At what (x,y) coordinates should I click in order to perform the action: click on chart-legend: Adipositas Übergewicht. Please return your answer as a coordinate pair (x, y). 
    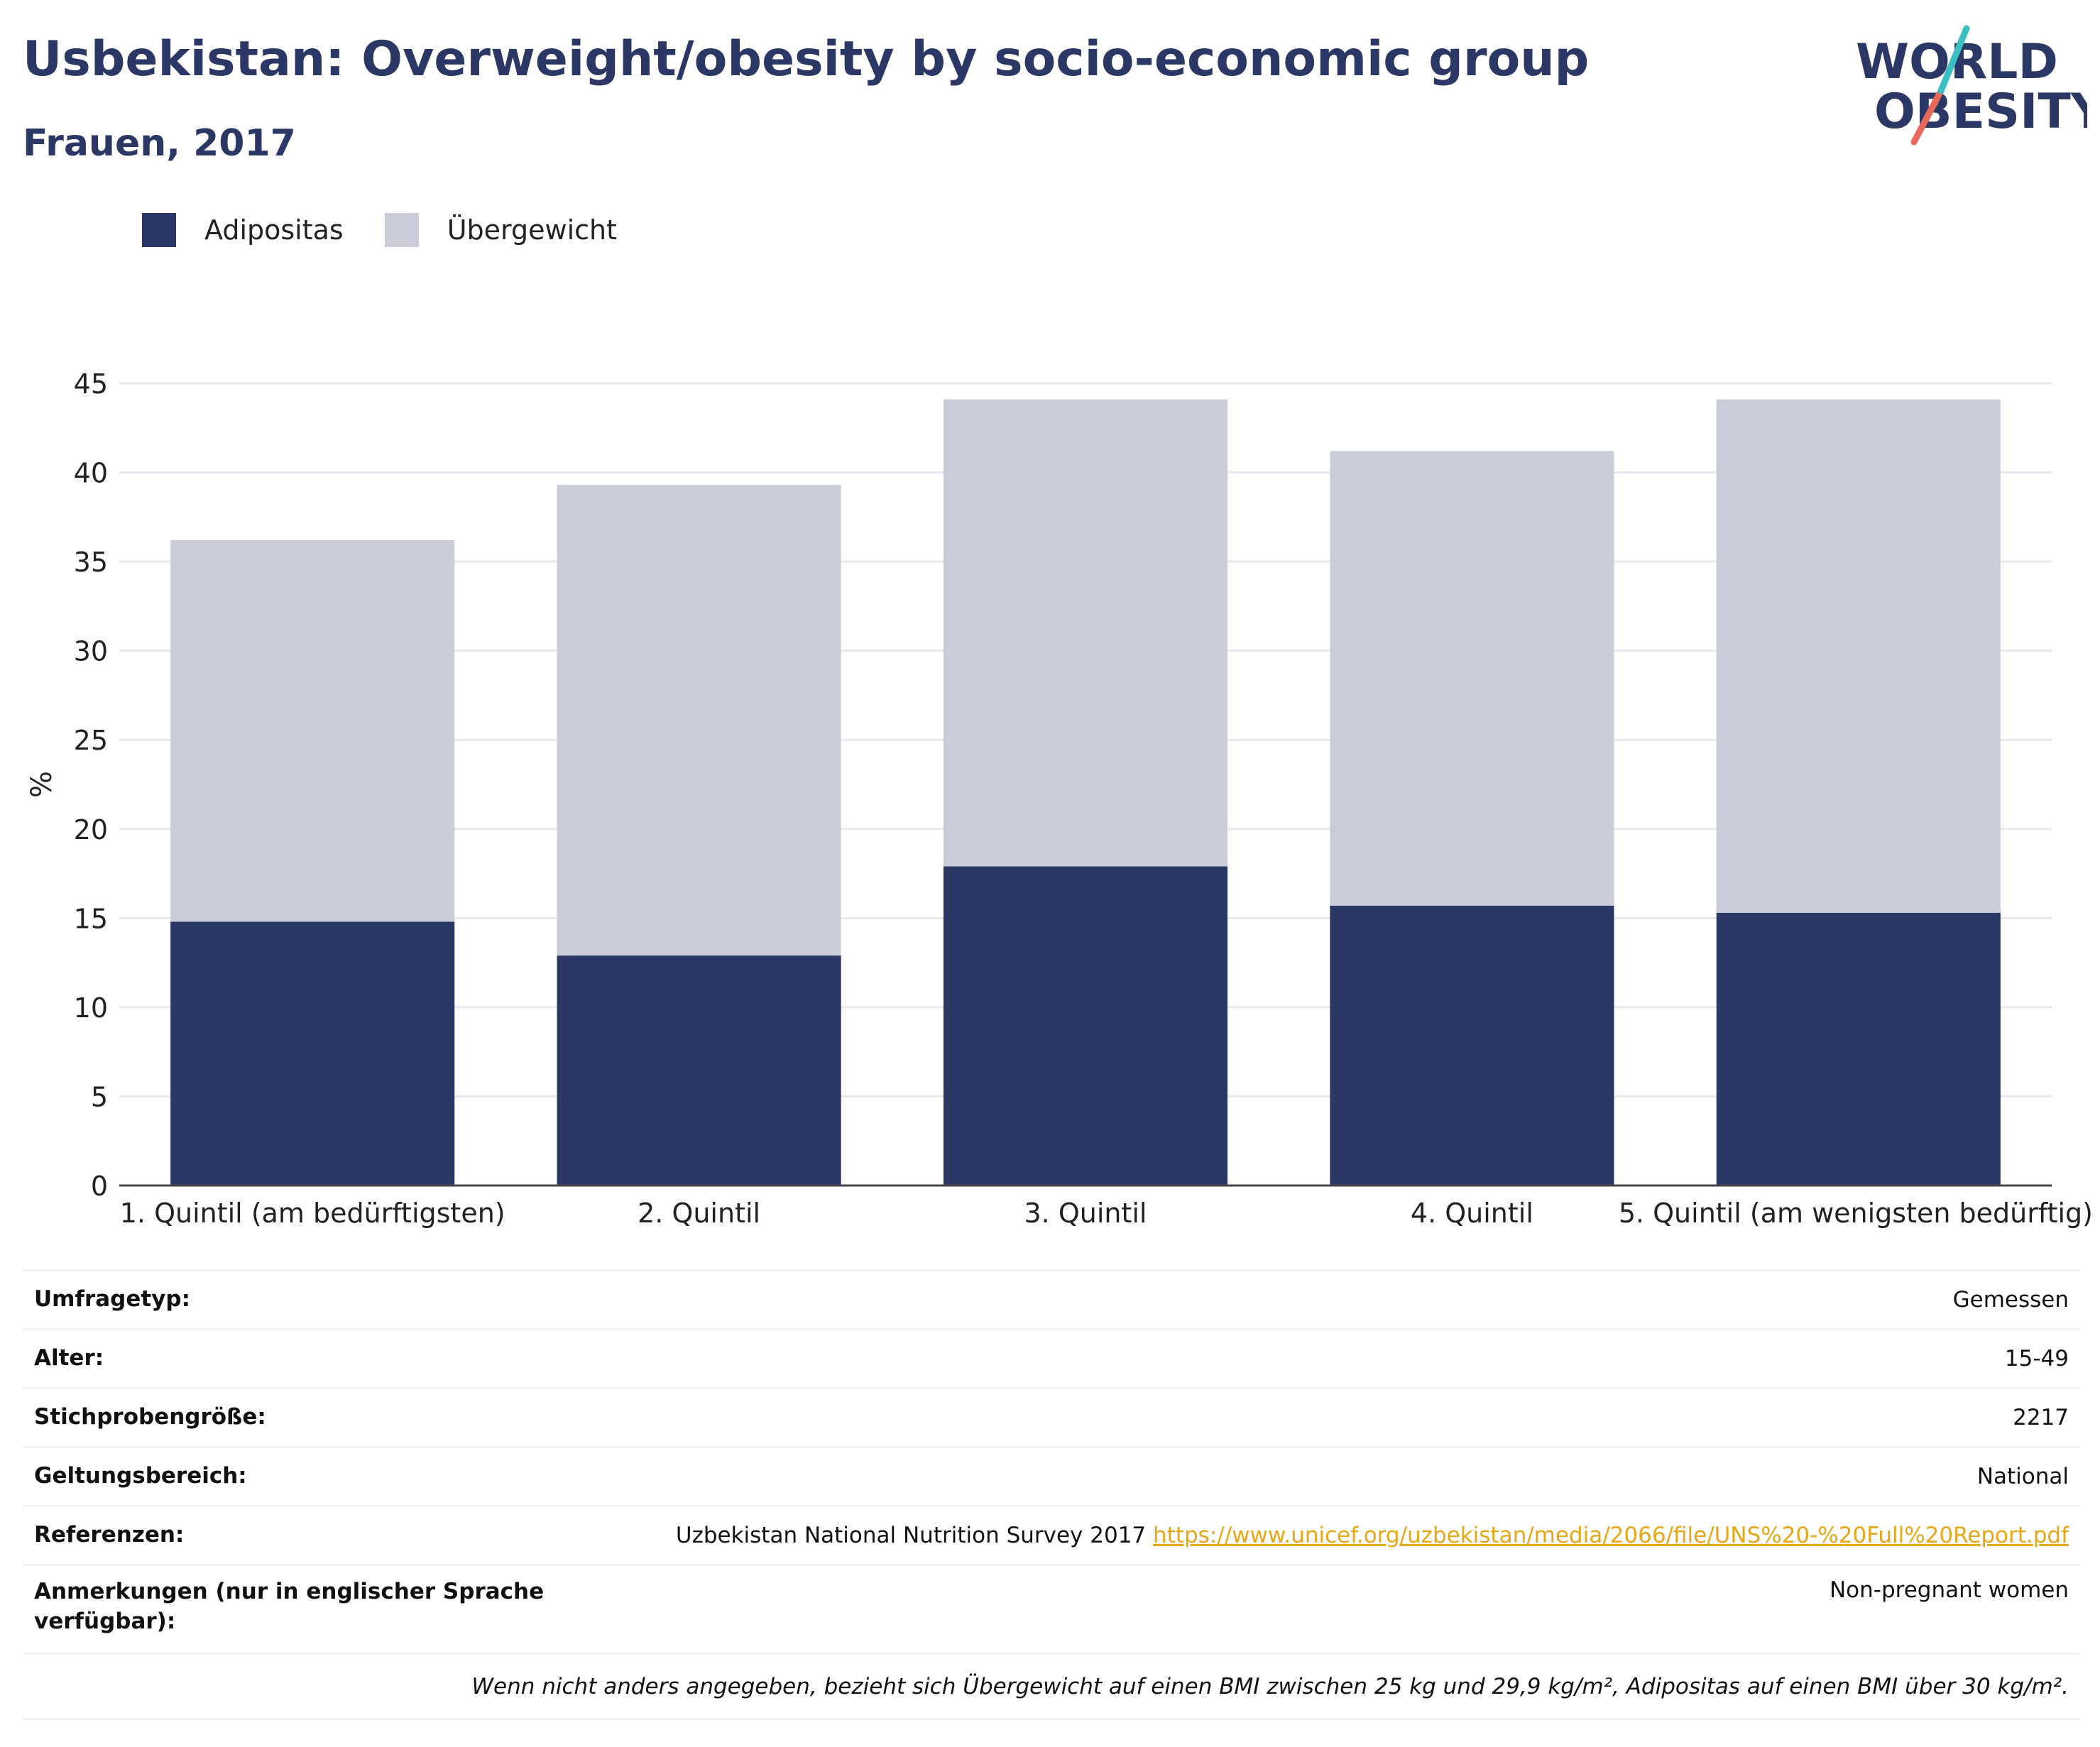
    Looking at the image, I should click on (400, 230).